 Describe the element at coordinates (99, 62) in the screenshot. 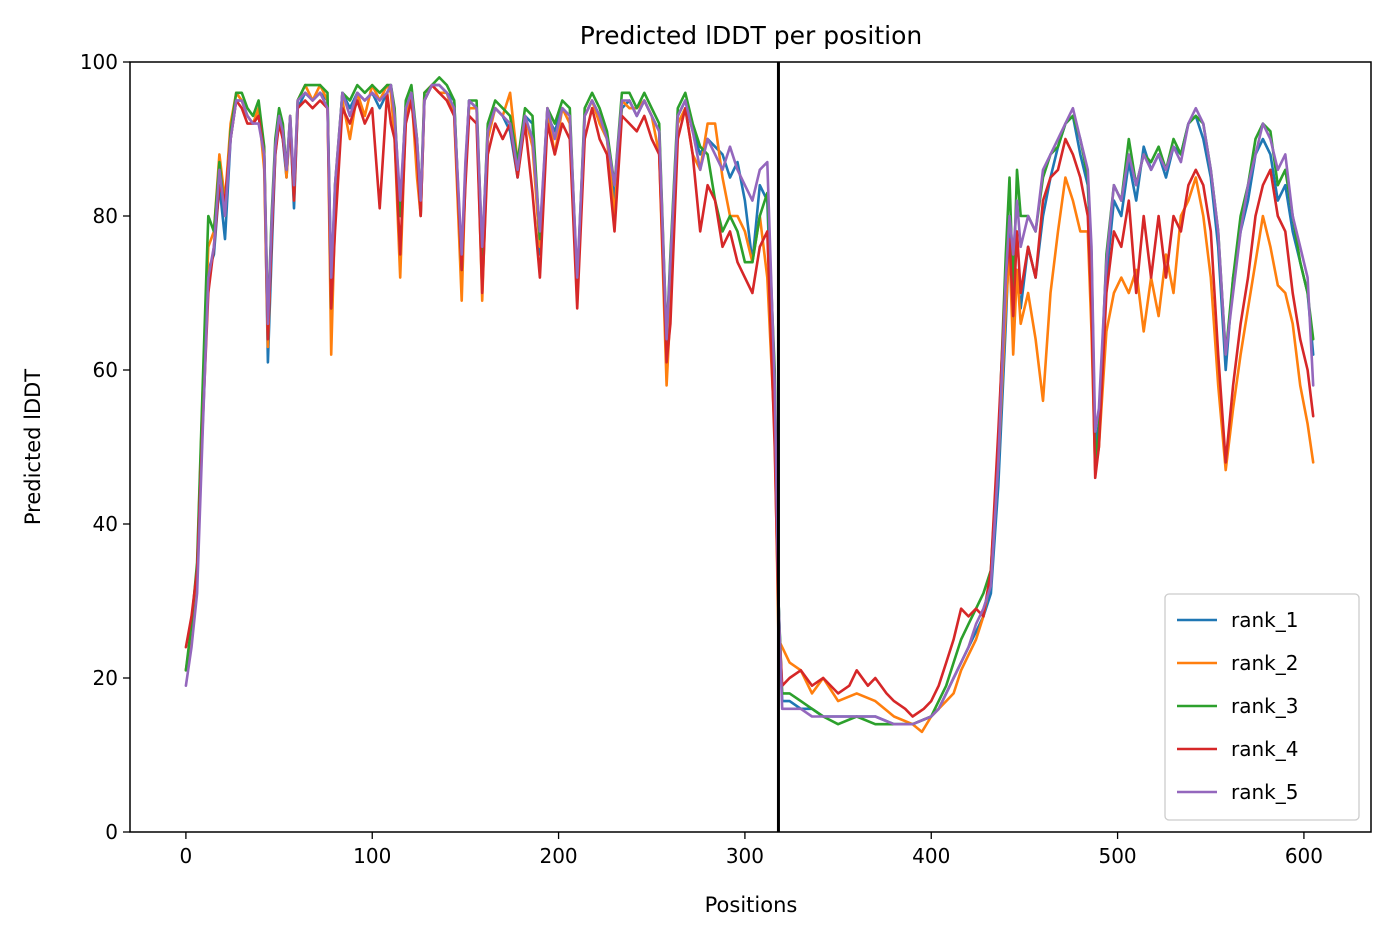

I see `y-tick-label: 100` at that location.